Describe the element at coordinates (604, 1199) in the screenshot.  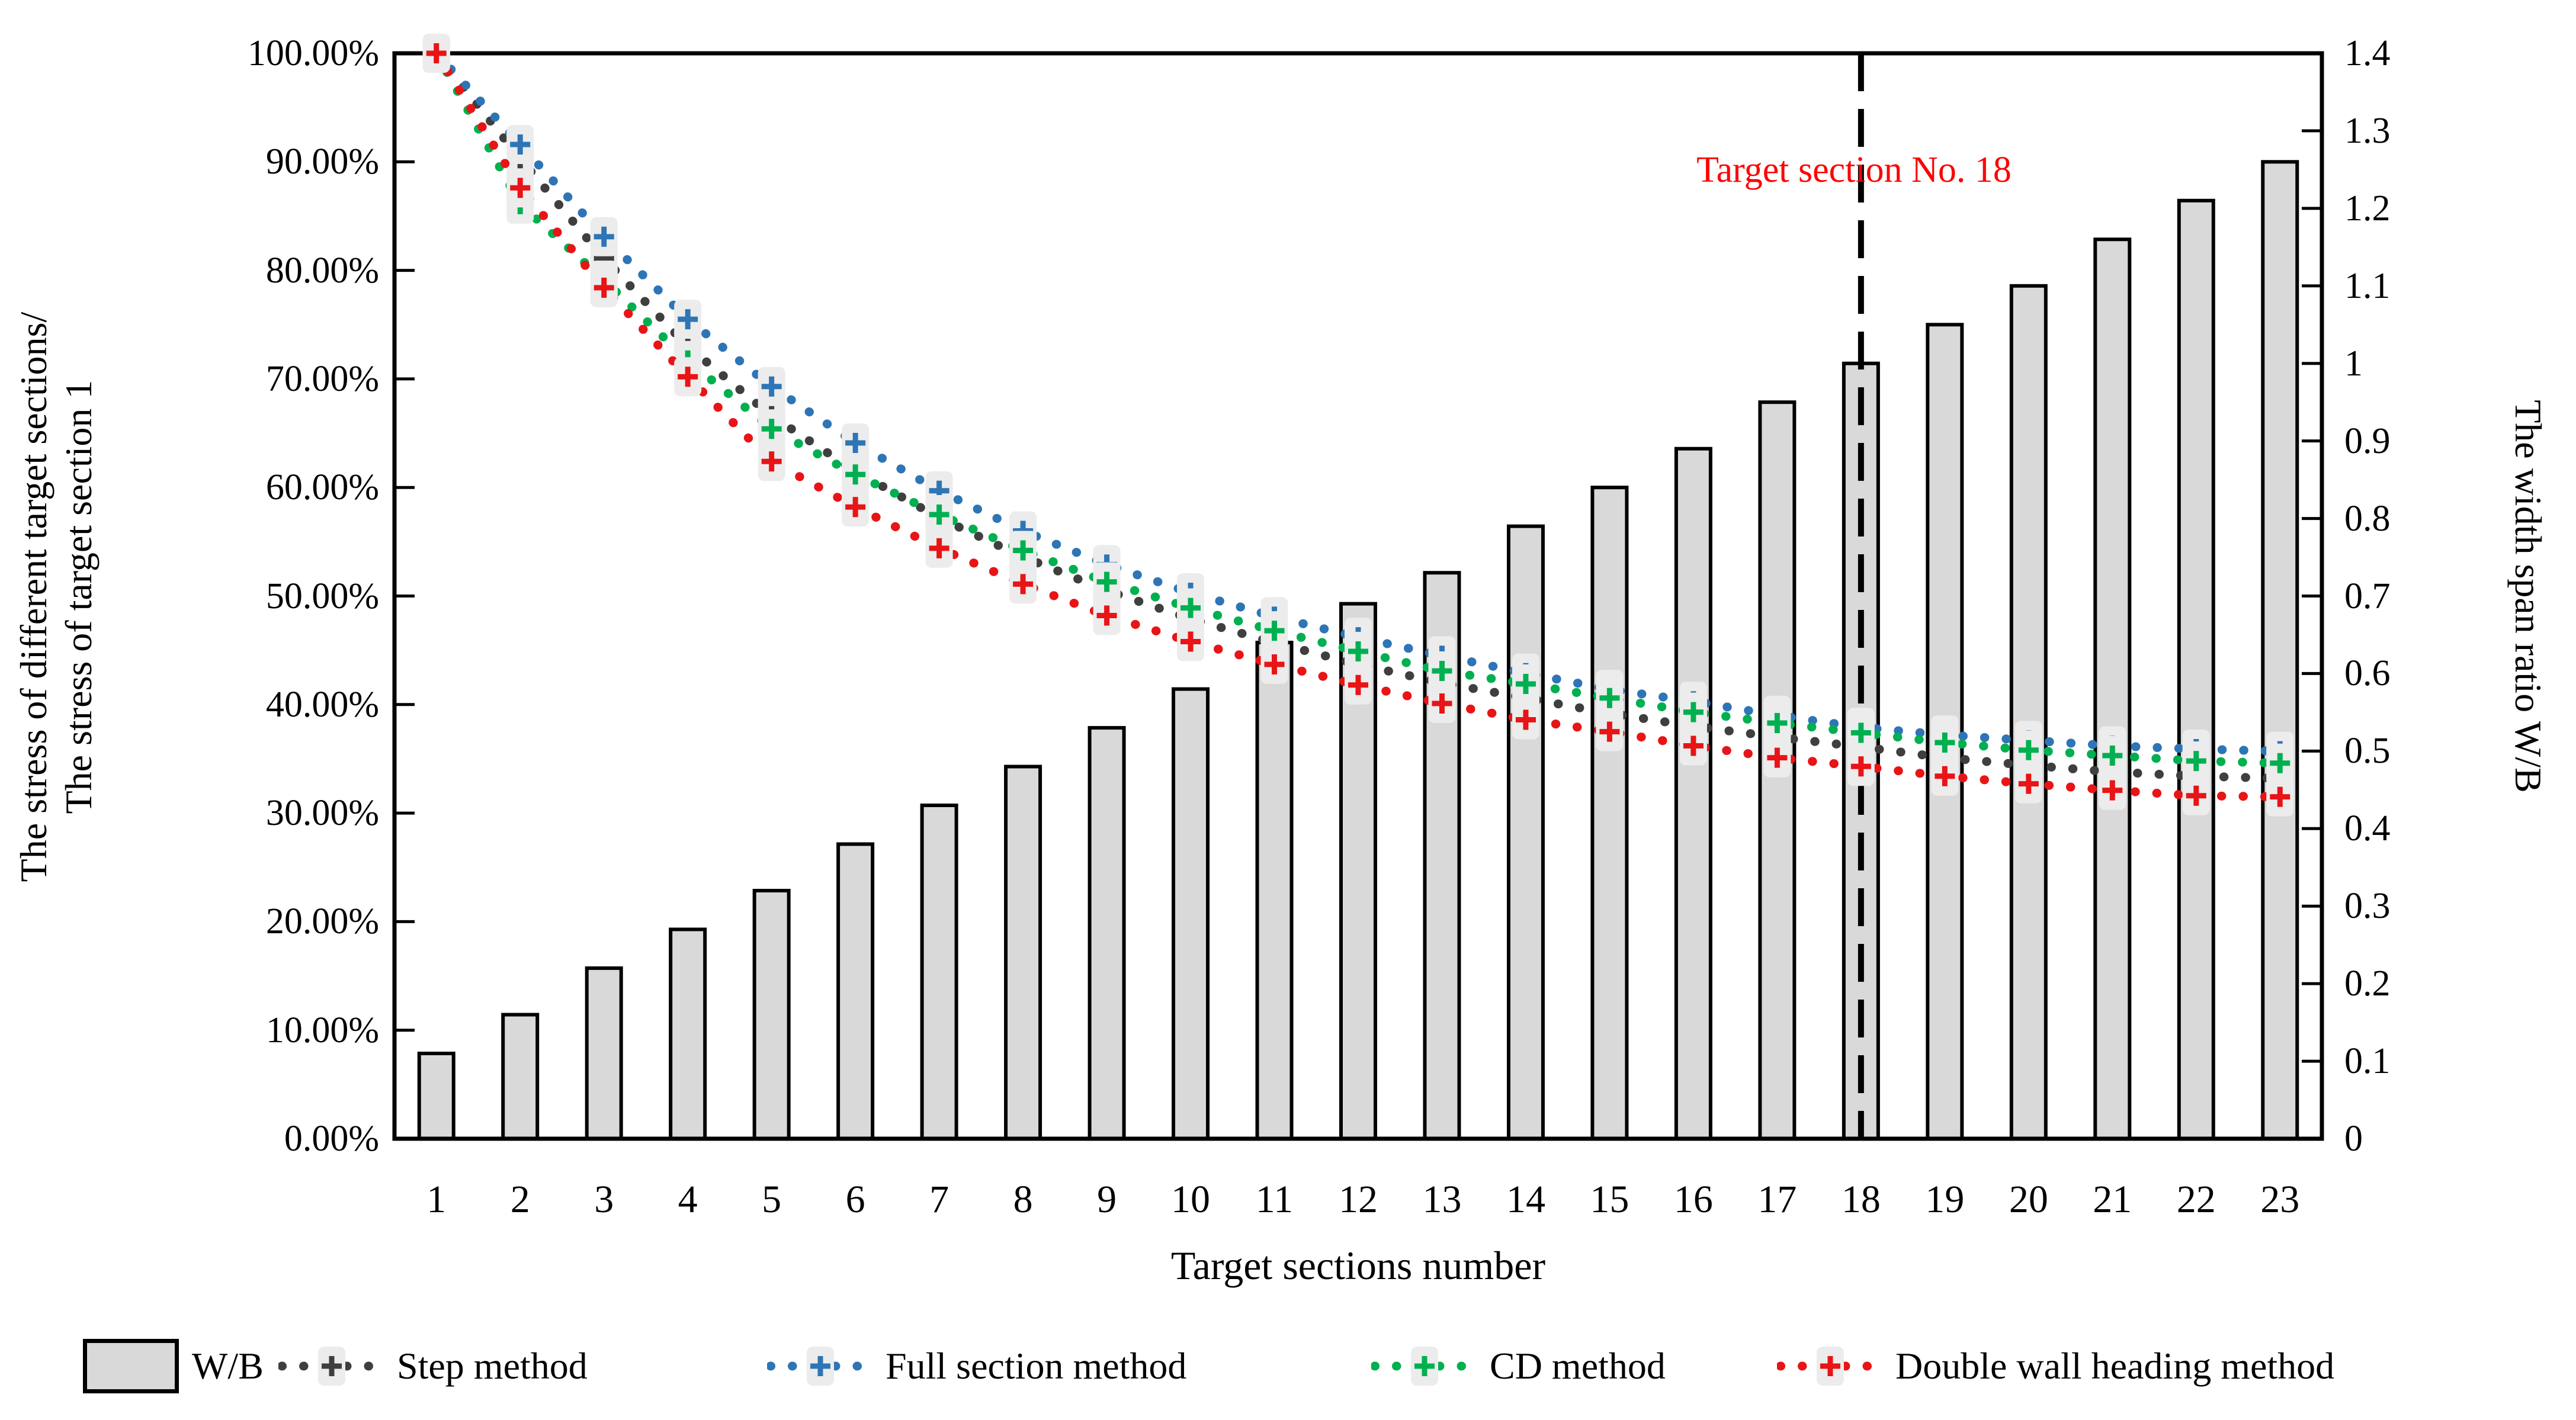
I see `x-axis-tick-label: 3` at that location.